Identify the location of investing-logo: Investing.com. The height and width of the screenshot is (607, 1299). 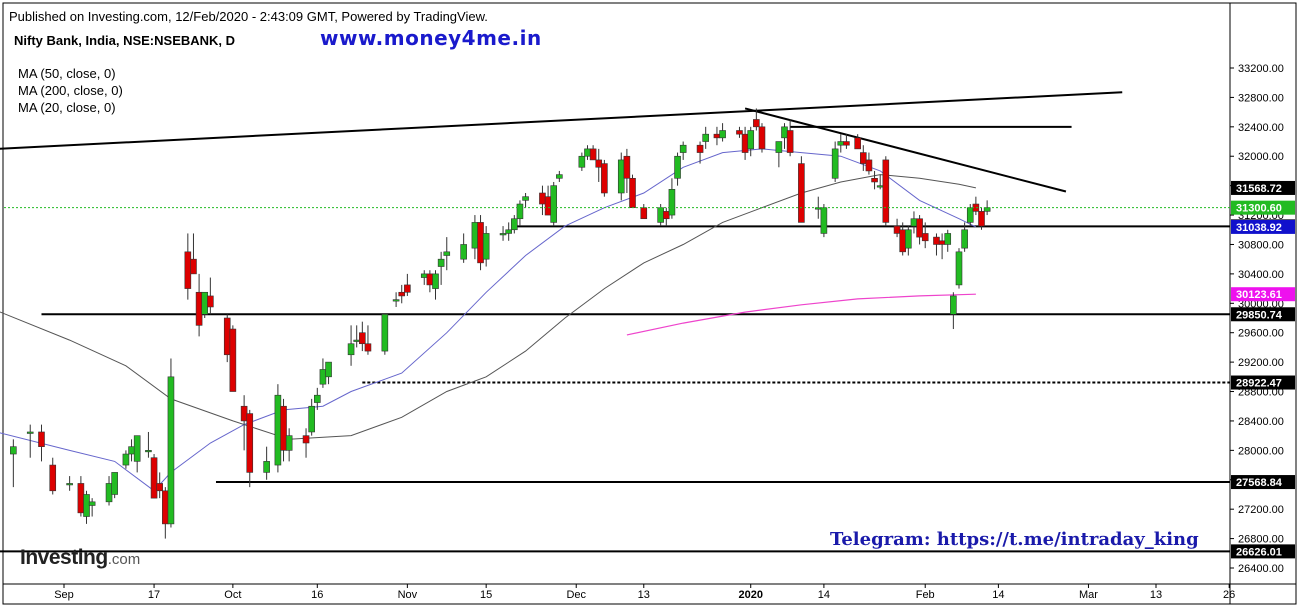
(80, 558).